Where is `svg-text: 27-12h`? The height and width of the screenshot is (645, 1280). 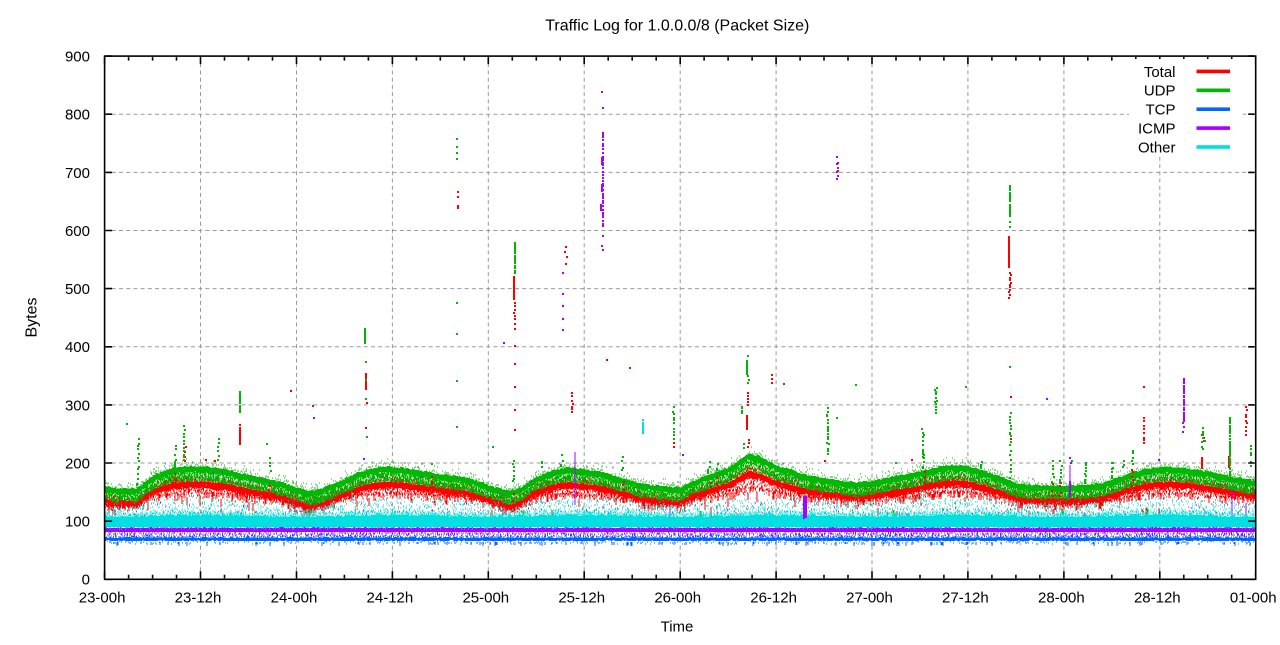 svg-text: 27-12h is located at coordinates (965, 598).